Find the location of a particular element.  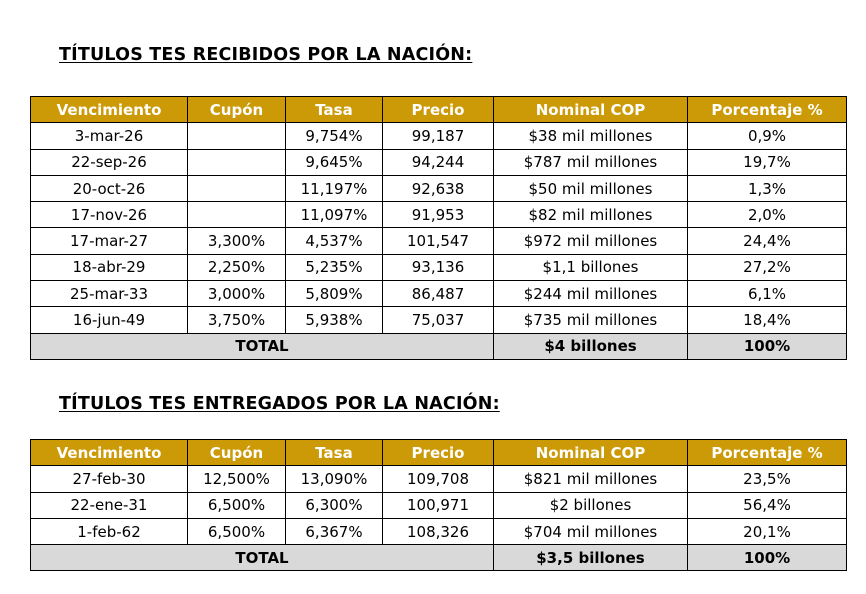

table-cell: 86,487 is located at coordinates (438, 294).